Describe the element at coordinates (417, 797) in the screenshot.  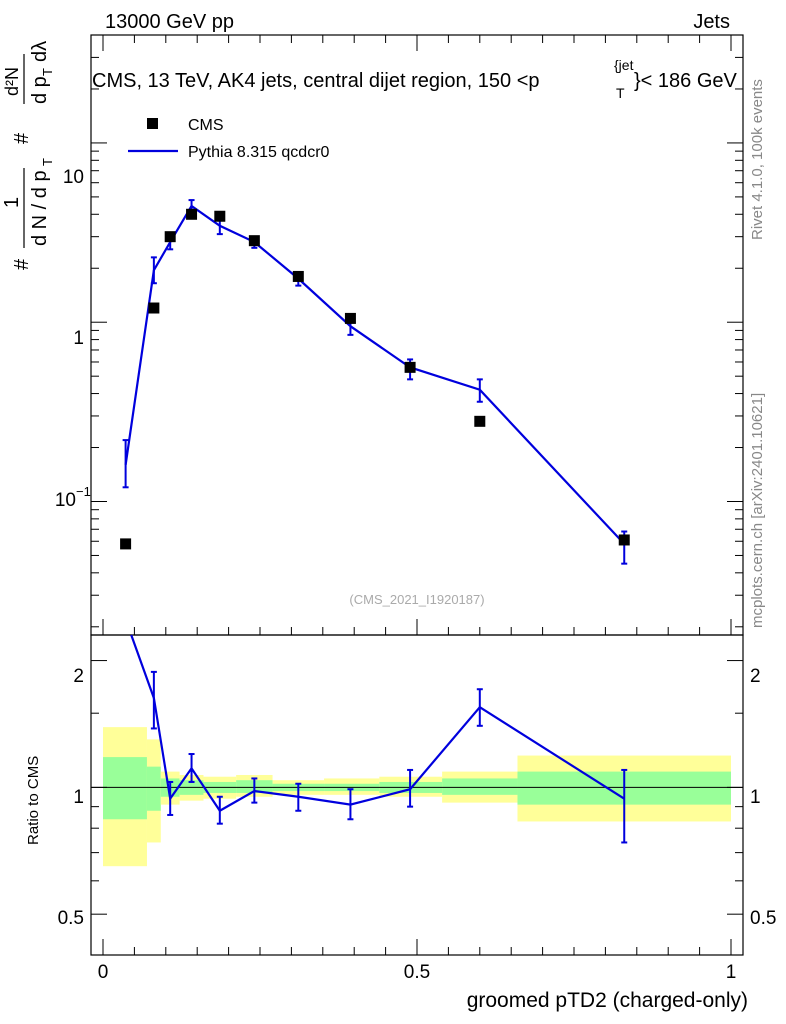
I see `ratio-bands` at that location.